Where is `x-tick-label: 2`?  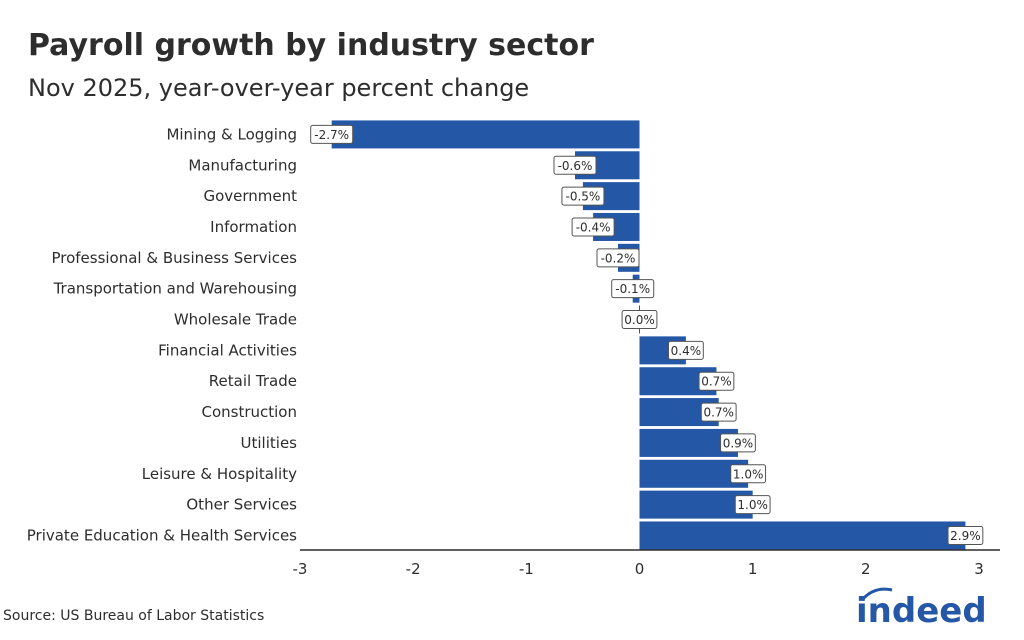 x-tick-label: 2 is located at coordinates (866, 569).